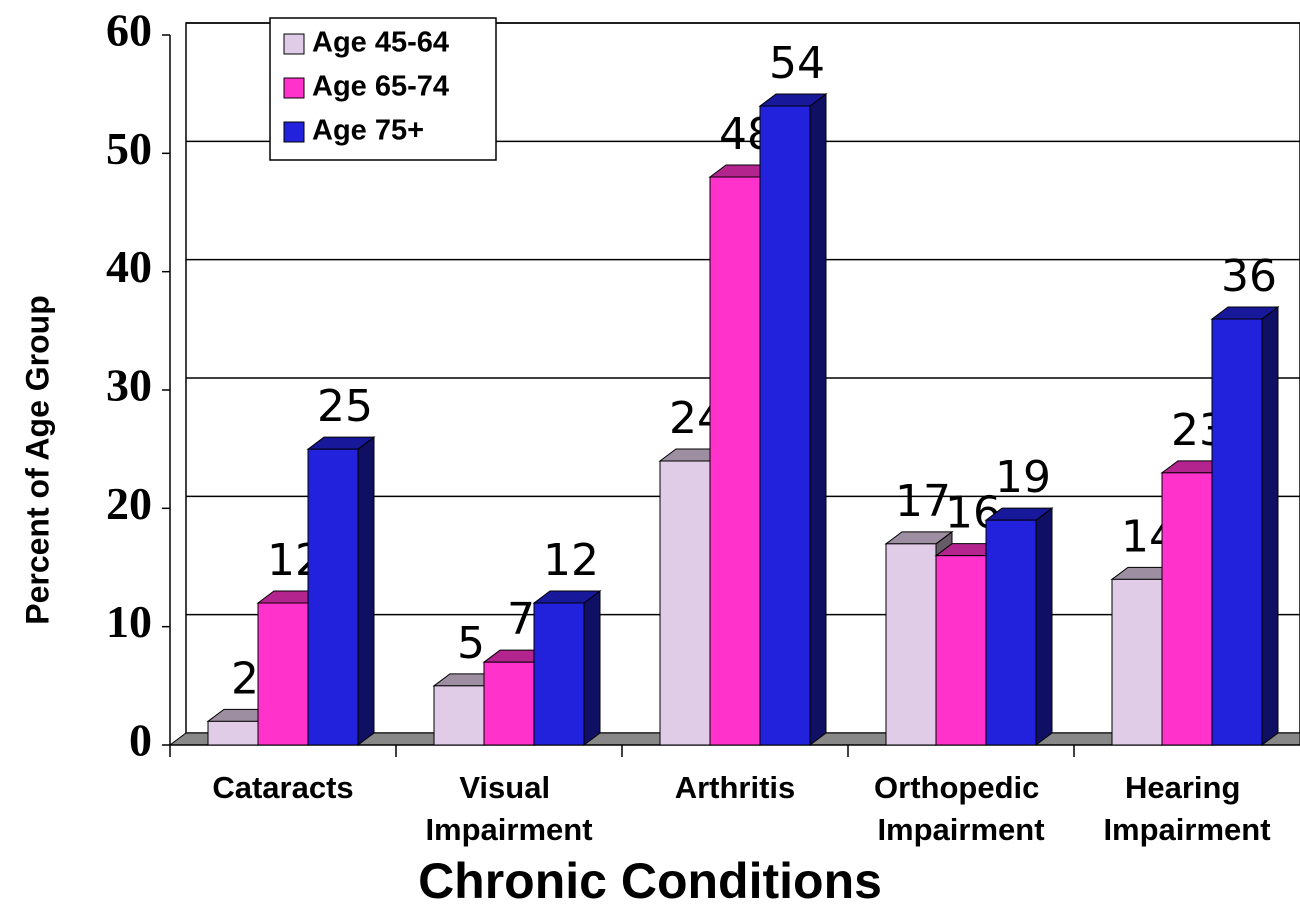 The image size is (1300, 921). What do you see at coordinates (1187, 787) in the screenshot?
I see `x-tick-label-line: Hearing` at bounding box center [1187, 787].